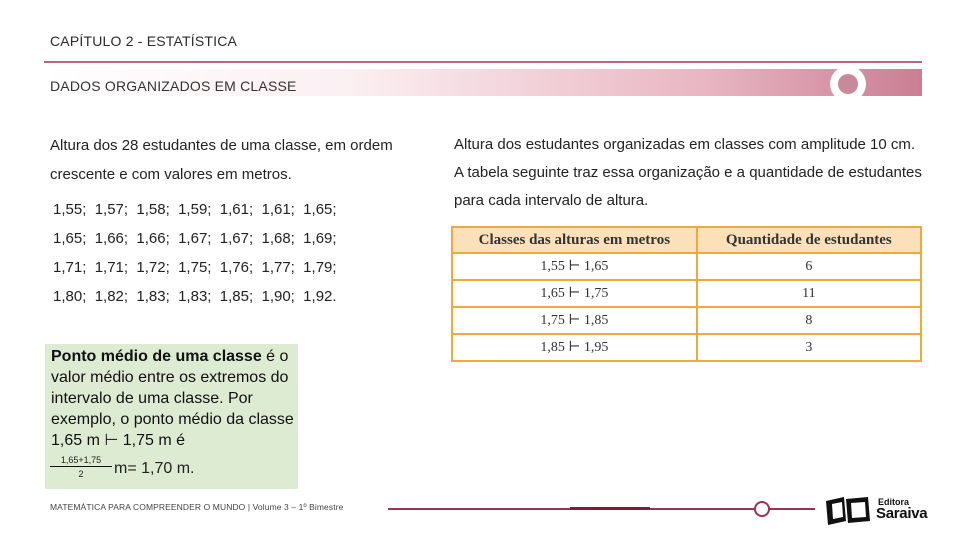 The width and height of the screenshot is (960, 540). I want to click on footer-divider-right, so click(792, 509).